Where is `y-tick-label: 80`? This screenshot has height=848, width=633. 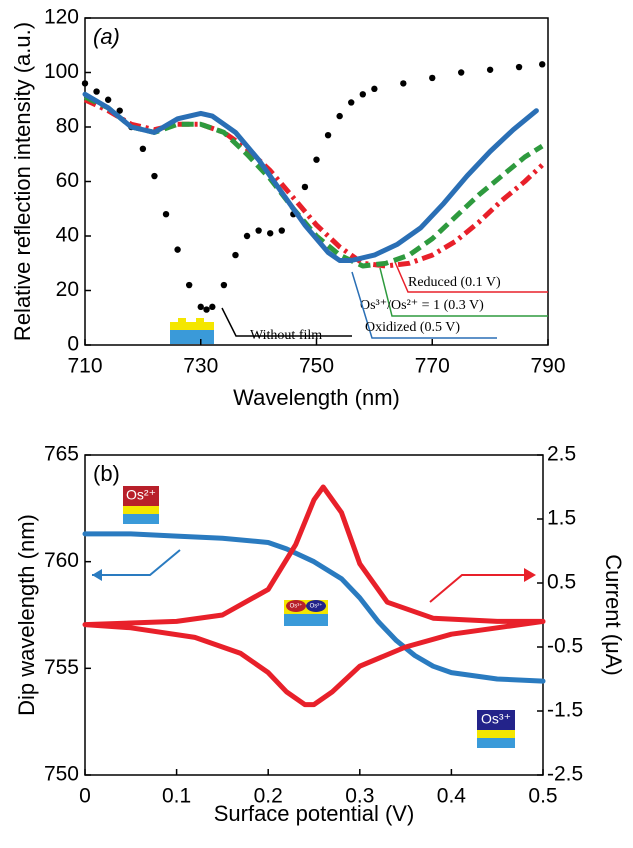
y-tick-label: 80 is located at coordinates (67, 126).